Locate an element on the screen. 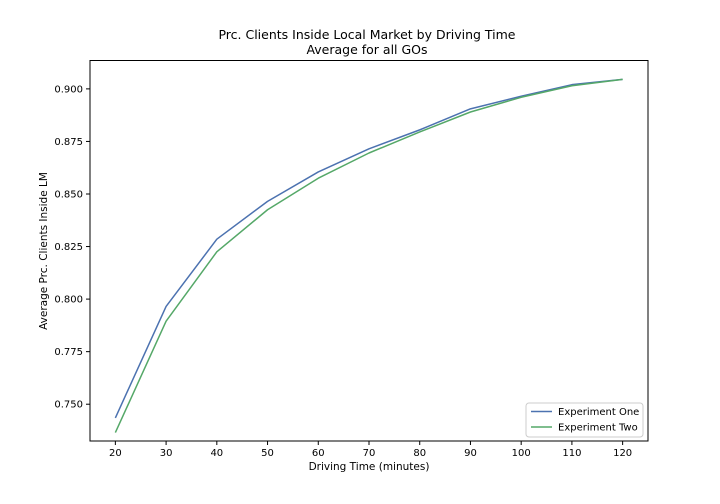 The image size is (720, 504). y-tick-label: 0.875 is located at coordinates (68, 142).